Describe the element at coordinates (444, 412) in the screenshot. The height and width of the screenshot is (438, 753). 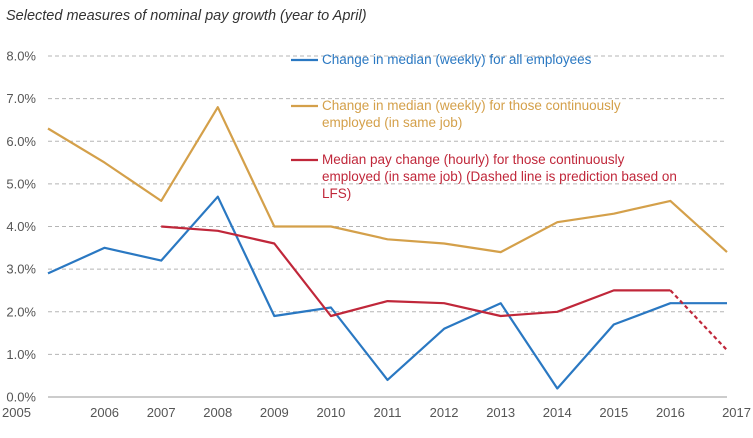
I see `x-tick-label: 2012` at that location.